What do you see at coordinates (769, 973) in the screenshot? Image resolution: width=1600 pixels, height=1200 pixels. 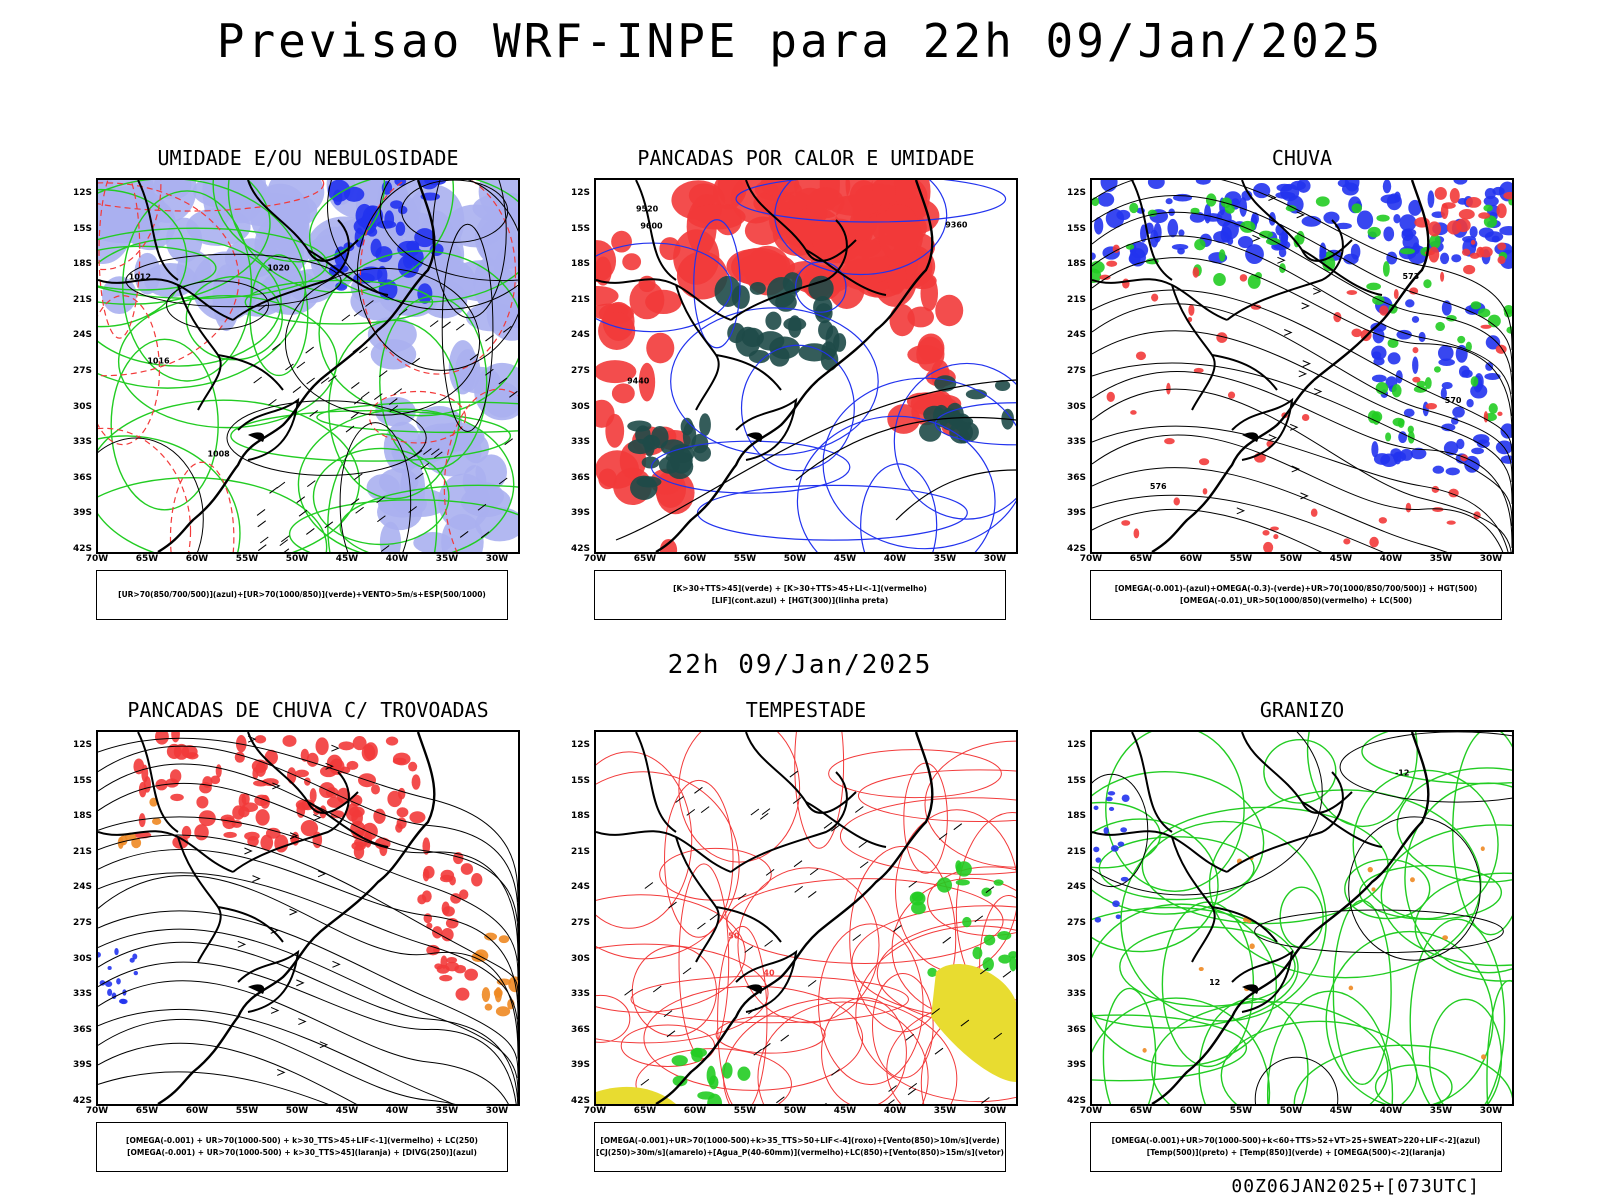 I see `contour-label: 40` at bounding box center [769, 973].